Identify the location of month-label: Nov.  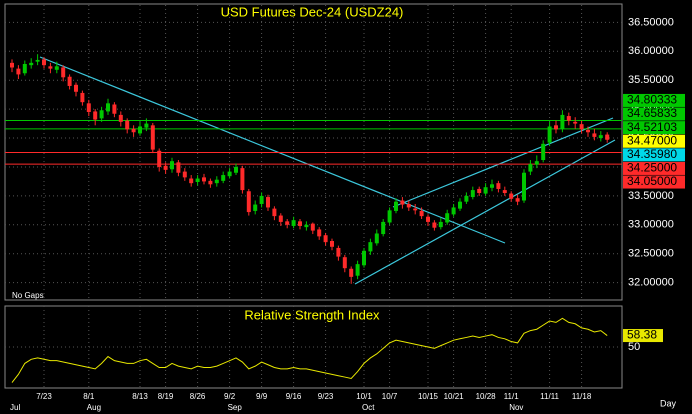
(516, 407).